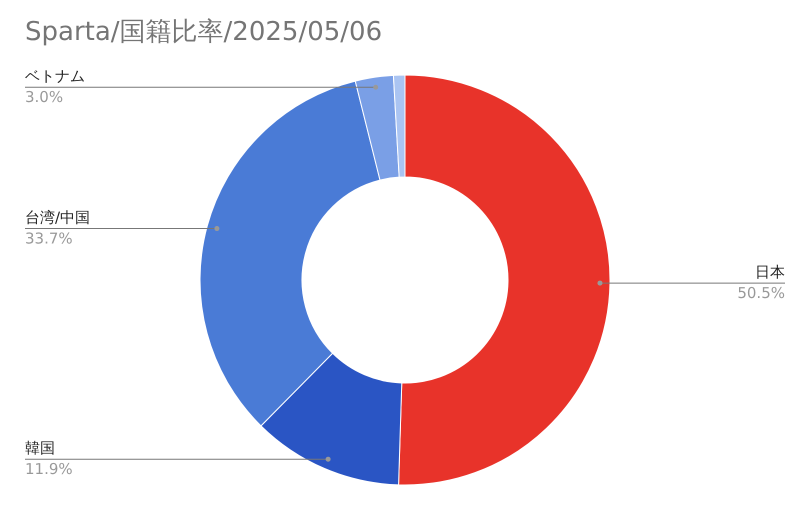  Describe the element at coordinates (57, 217) in the screenshot. I see `slice-label: 台湾/中国` at that location.